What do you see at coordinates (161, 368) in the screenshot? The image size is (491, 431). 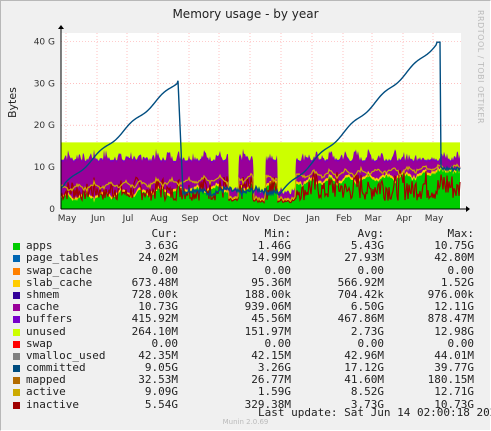 I see `legend-cur-value: 9.05G` at bounding box center [161, 368].